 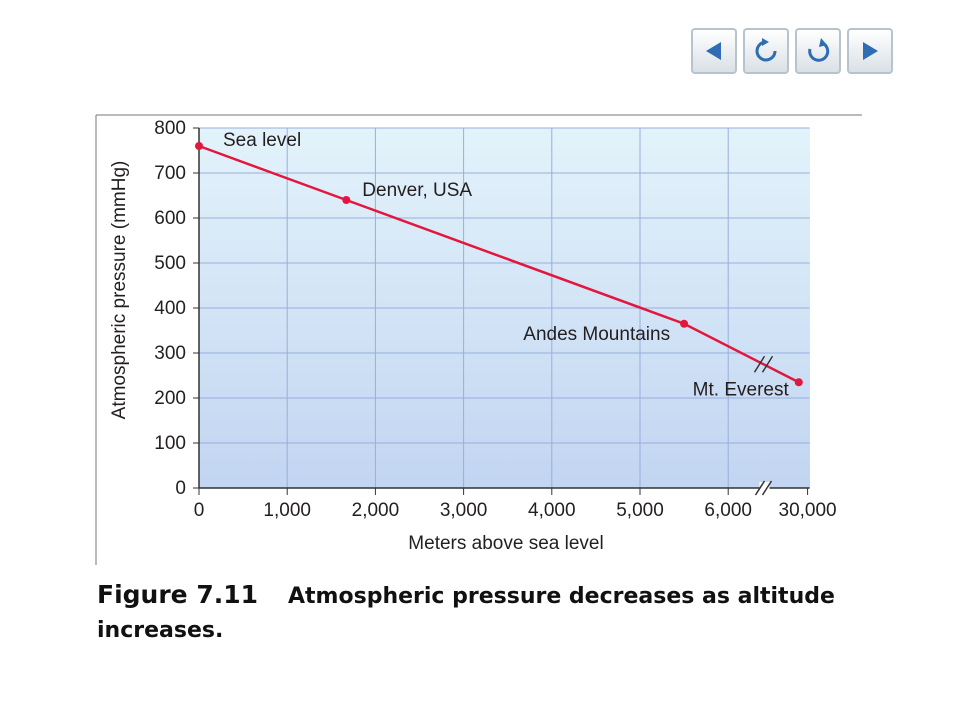 What do you see at coordinates (170, 443) in the screenshot?
I see `y-tick-label: 100` at bounding box center [170, 443].